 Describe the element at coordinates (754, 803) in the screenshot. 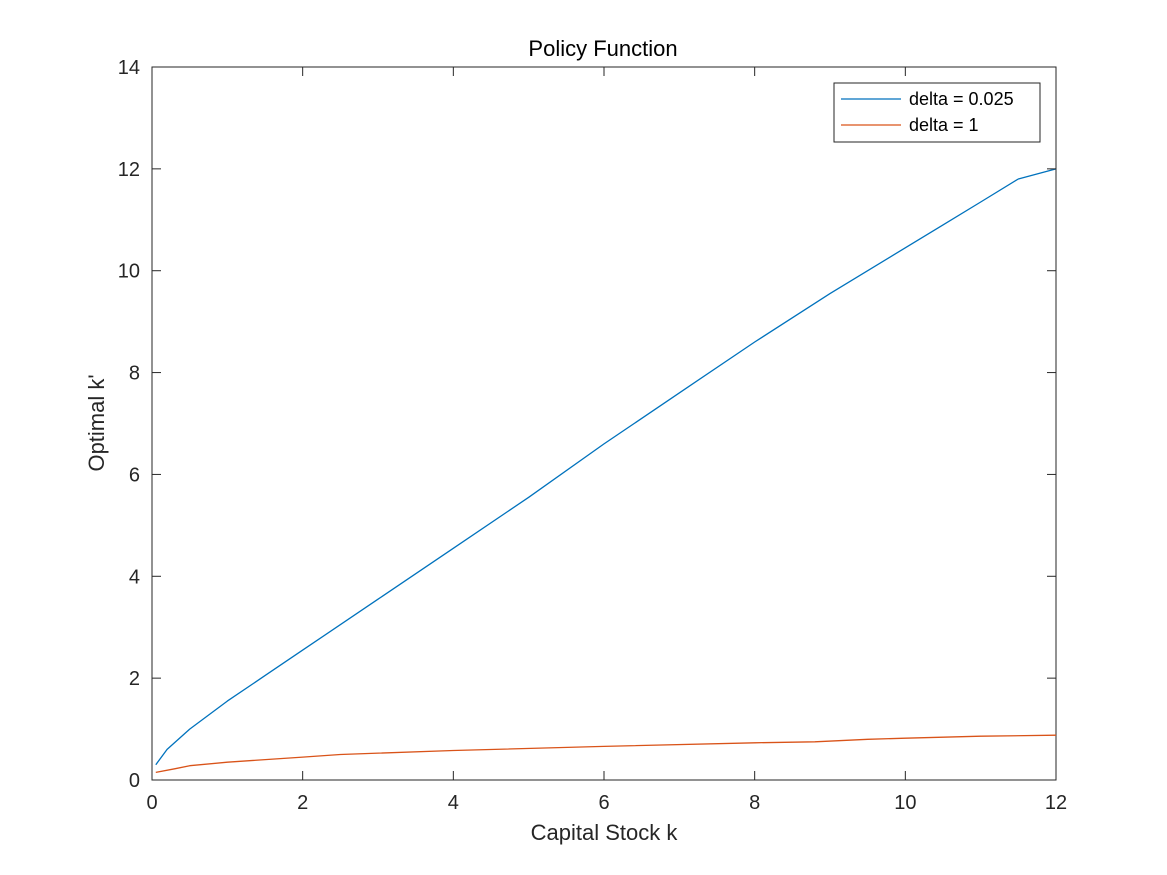

I see `x-tick-label: 8` at that location.